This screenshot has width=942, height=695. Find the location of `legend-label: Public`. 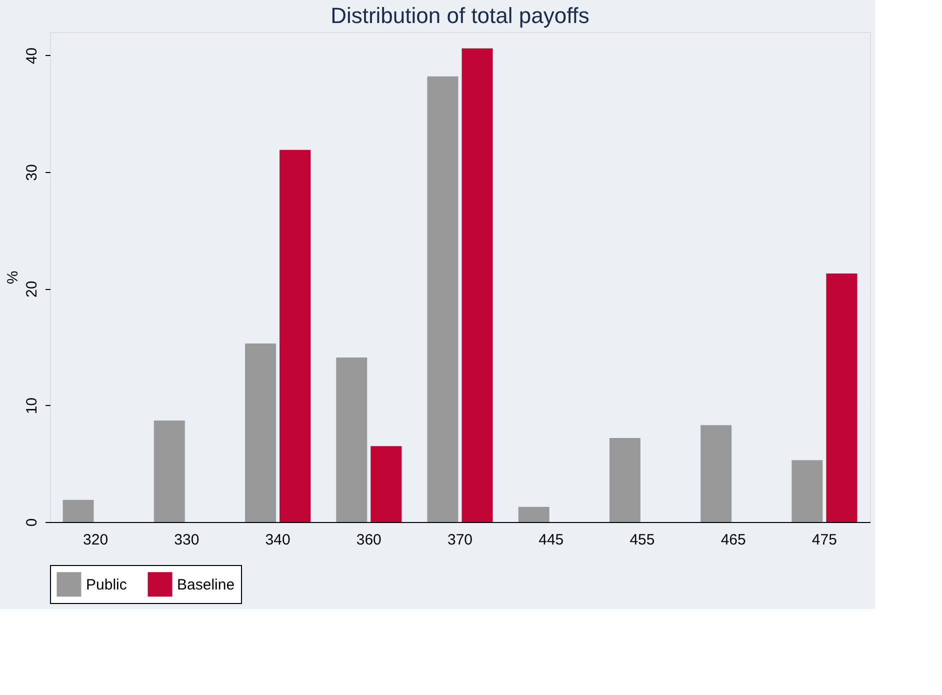

legend-label: Public is located at coordinates (107, 585).